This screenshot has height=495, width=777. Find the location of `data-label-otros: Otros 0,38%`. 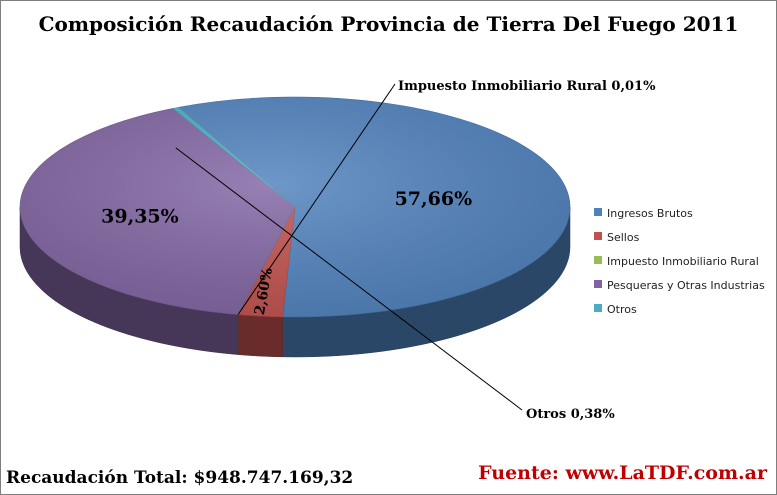

data-label-otros: Otros 0,38% is located at coordinates (570, 414).